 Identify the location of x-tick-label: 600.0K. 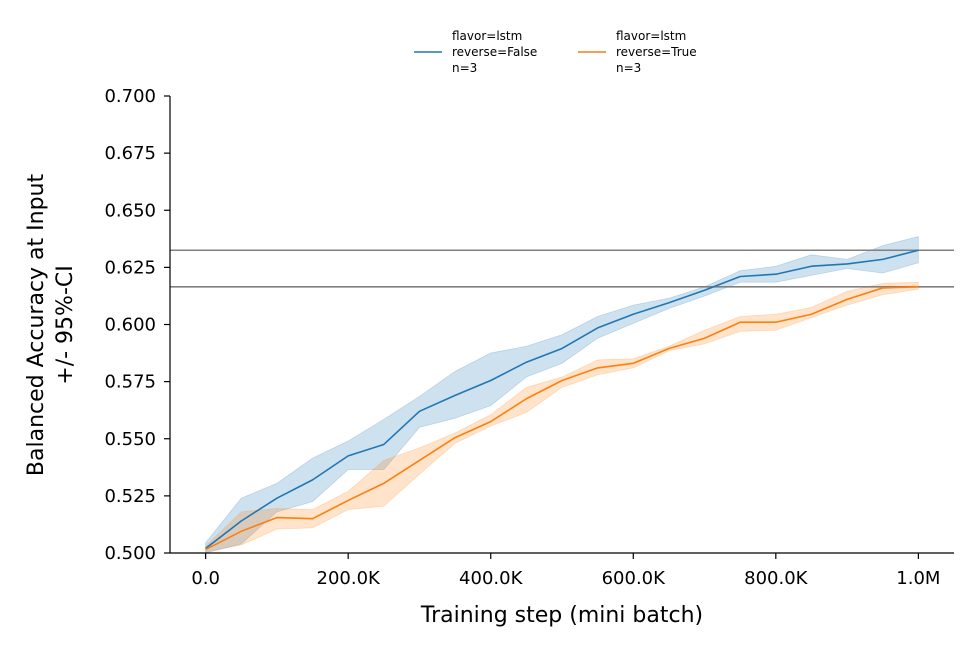
(634, 578).